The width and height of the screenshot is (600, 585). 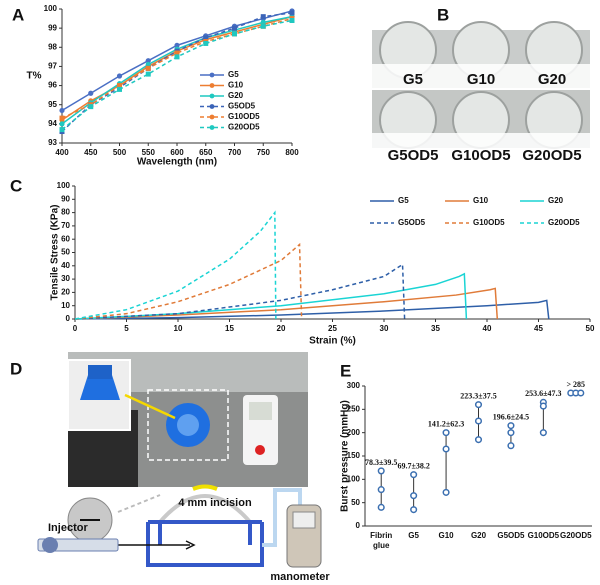 What do you see at coordinates (52, 66) in the screenshot?
I see `y-tick-label: 97` at bounding box center [52, 66].